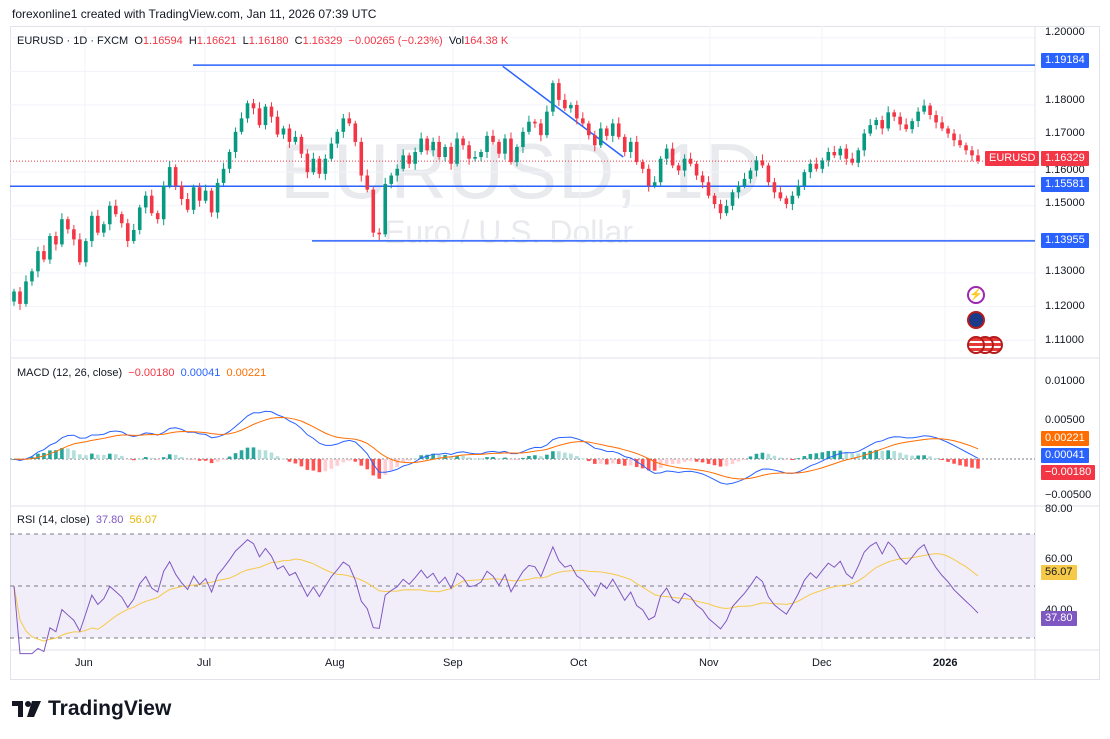  I want to click on rsi-tag: 37.80, so click(1059, 618).